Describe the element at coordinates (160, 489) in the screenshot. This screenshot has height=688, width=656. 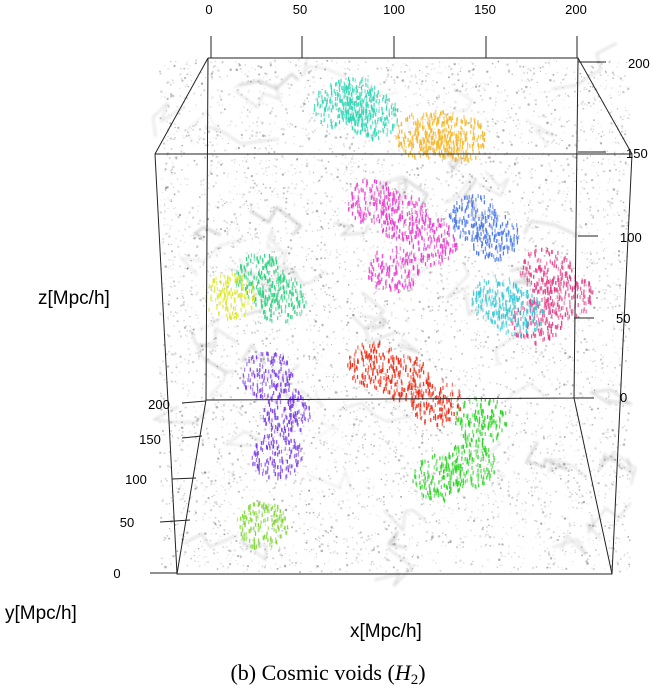
I see `y-axis-ticks: 0 50 100 150 200` at that location.